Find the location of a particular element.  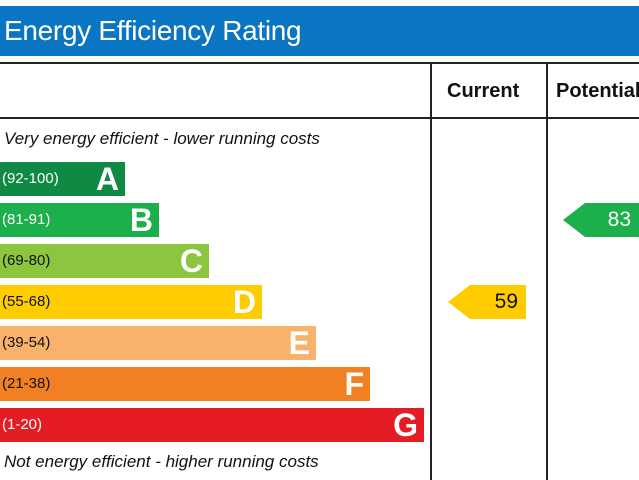

potential-column-header: Potential is located at coordinates (597, 91).